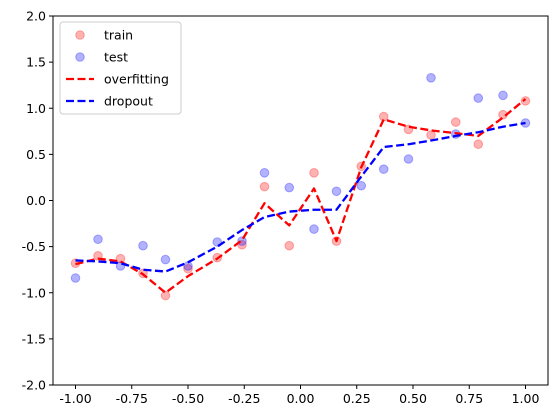  Describe the element at coordinates (36, 200) in the screenshot. I see `y-tick-label: 0.0` at that location.